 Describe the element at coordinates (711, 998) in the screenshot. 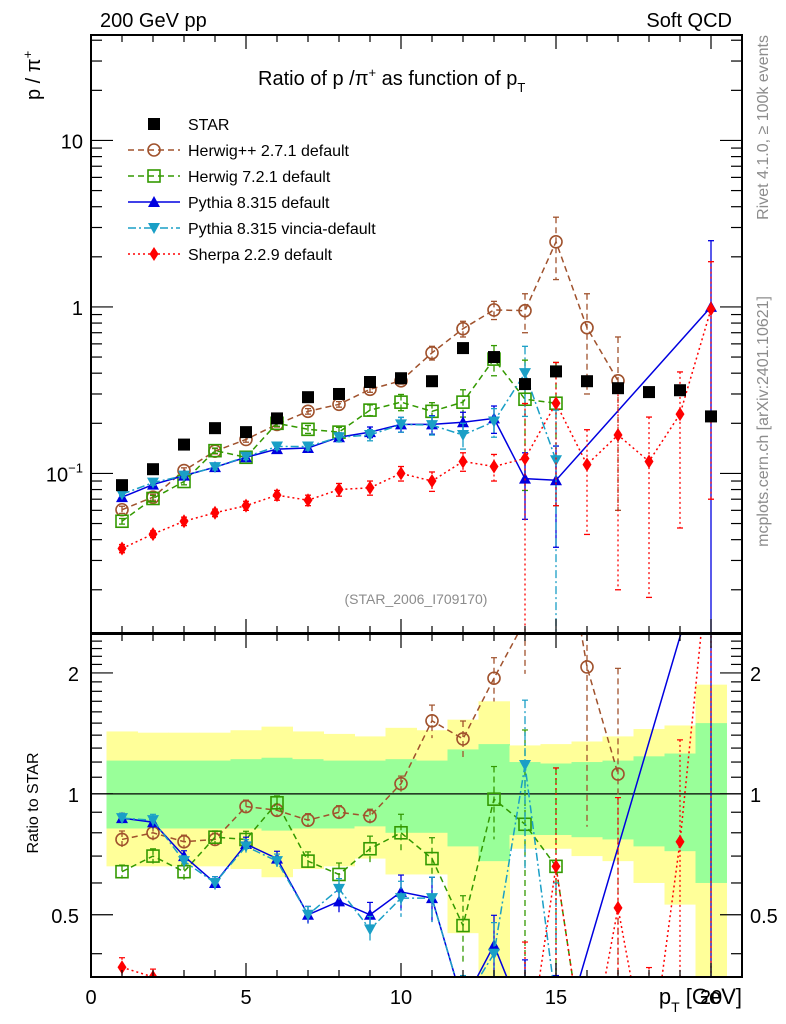

I see `x-tick-label: 20` at that location.